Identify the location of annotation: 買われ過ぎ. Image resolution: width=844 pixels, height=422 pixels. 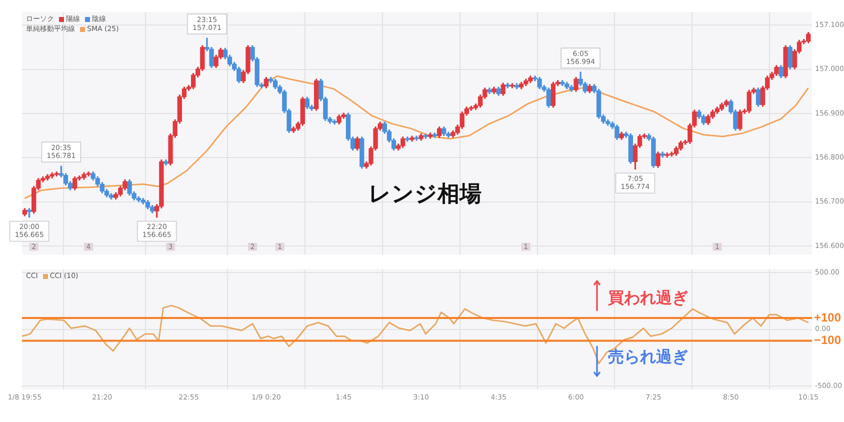
(647, 298).